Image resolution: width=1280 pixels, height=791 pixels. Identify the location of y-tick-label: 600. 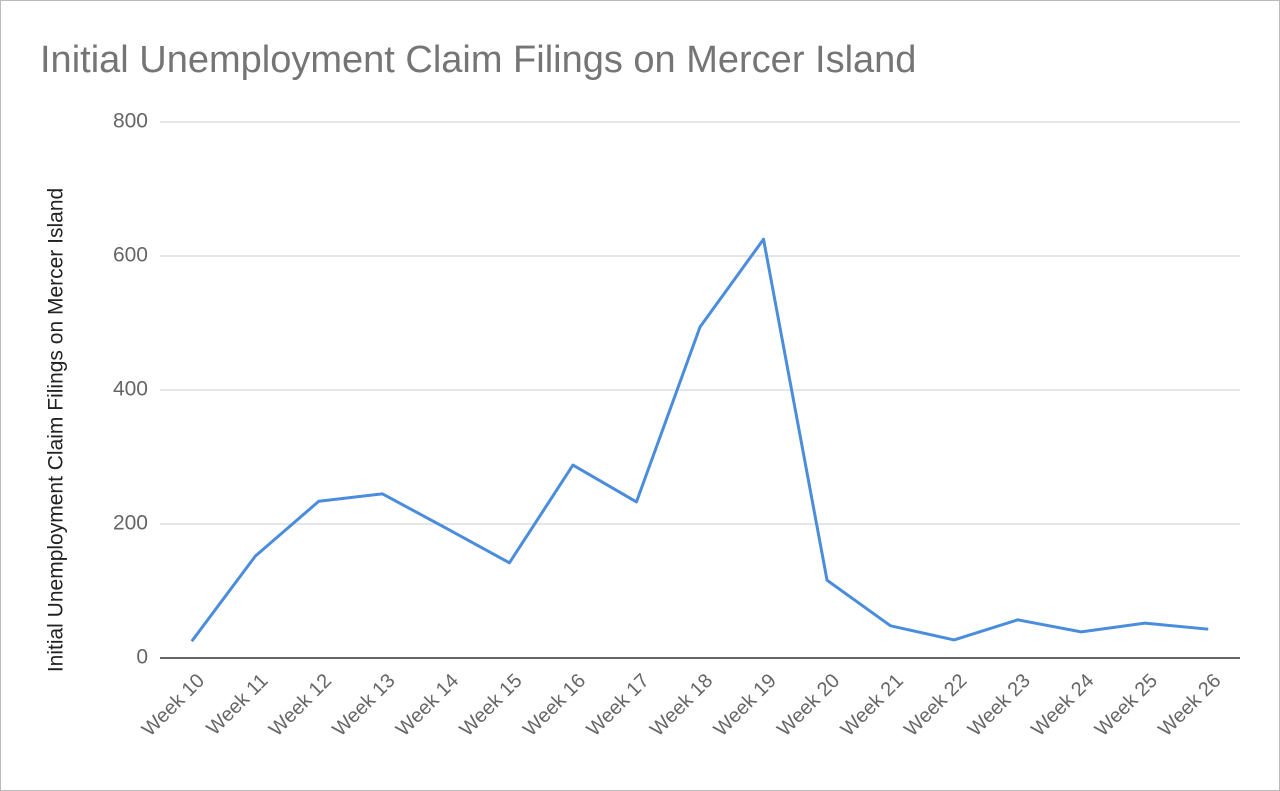
(130, 255).